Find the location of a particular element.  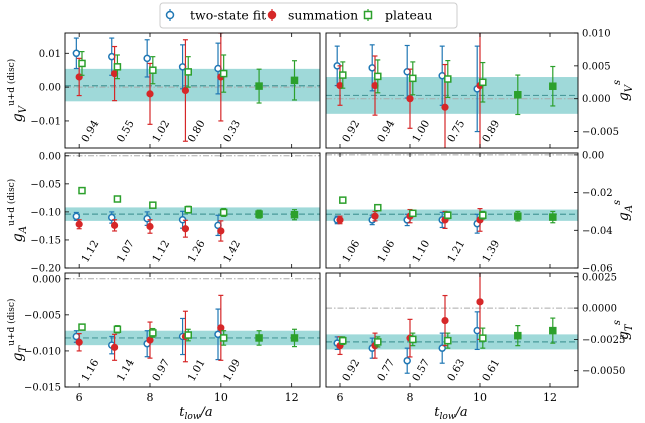

chi2-label: 1.06 is located at coordinates (351, 251).